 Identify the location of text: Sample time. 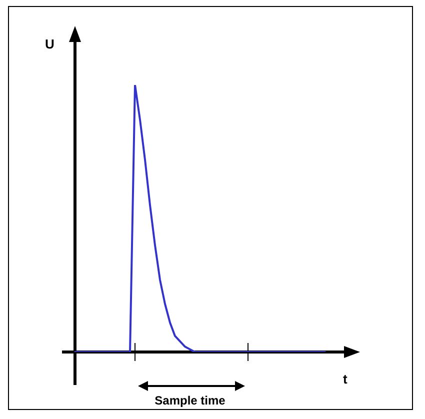
(190, 400).